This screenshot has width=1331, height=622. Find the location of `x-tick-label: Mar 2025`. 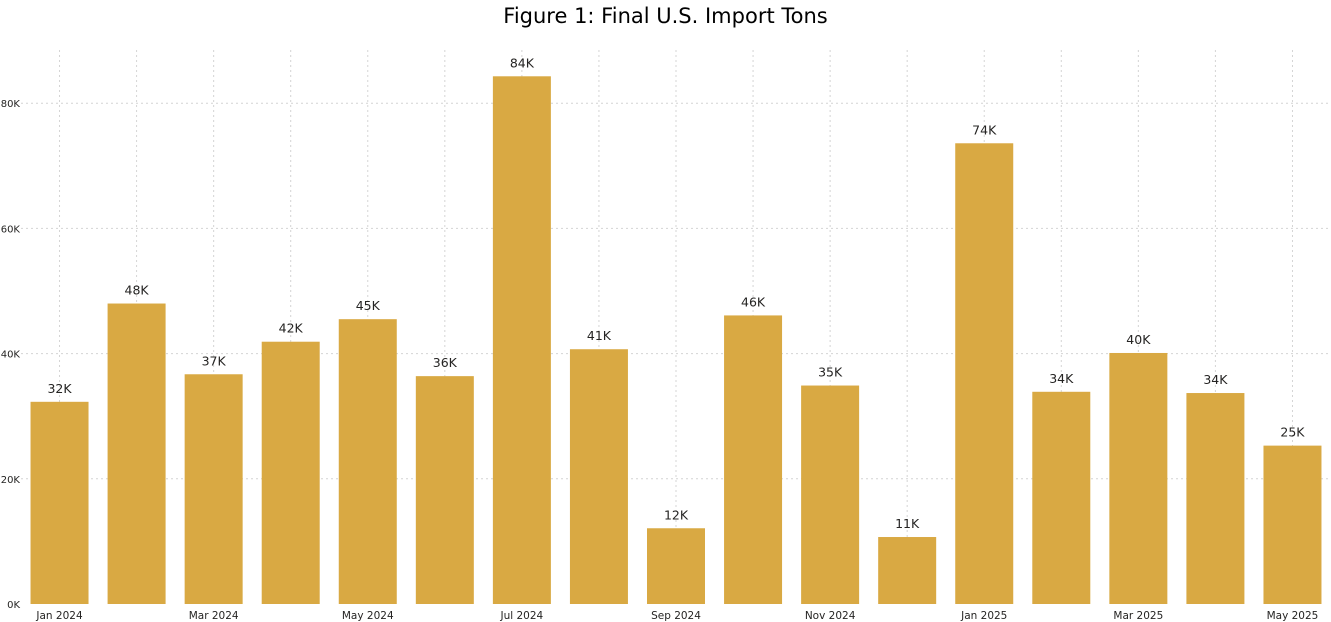

x-tick-label: Mar 2025 is located at coordinates (1138, 616).